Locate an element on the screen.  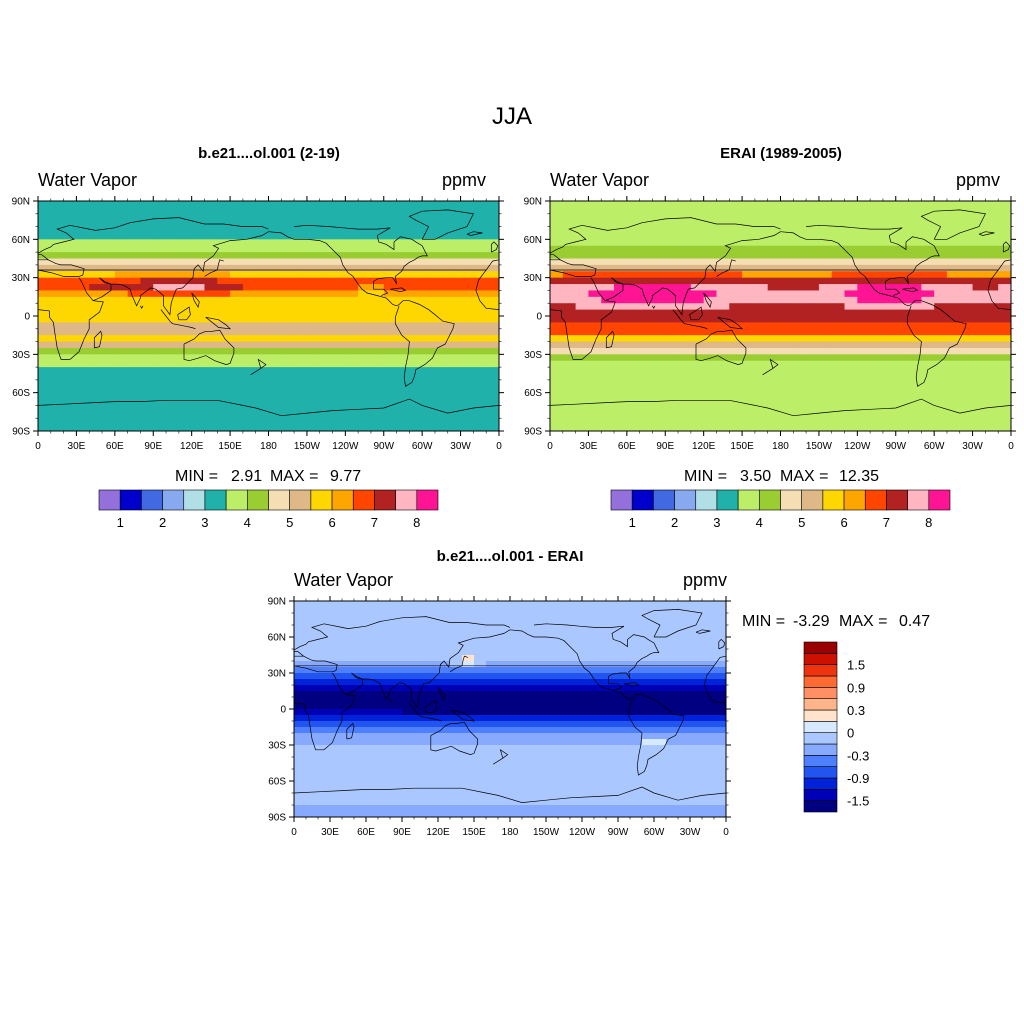
colorbar: 1.50.90.30-0.3-0.9-1.5 is located at coordinates (836, 727).